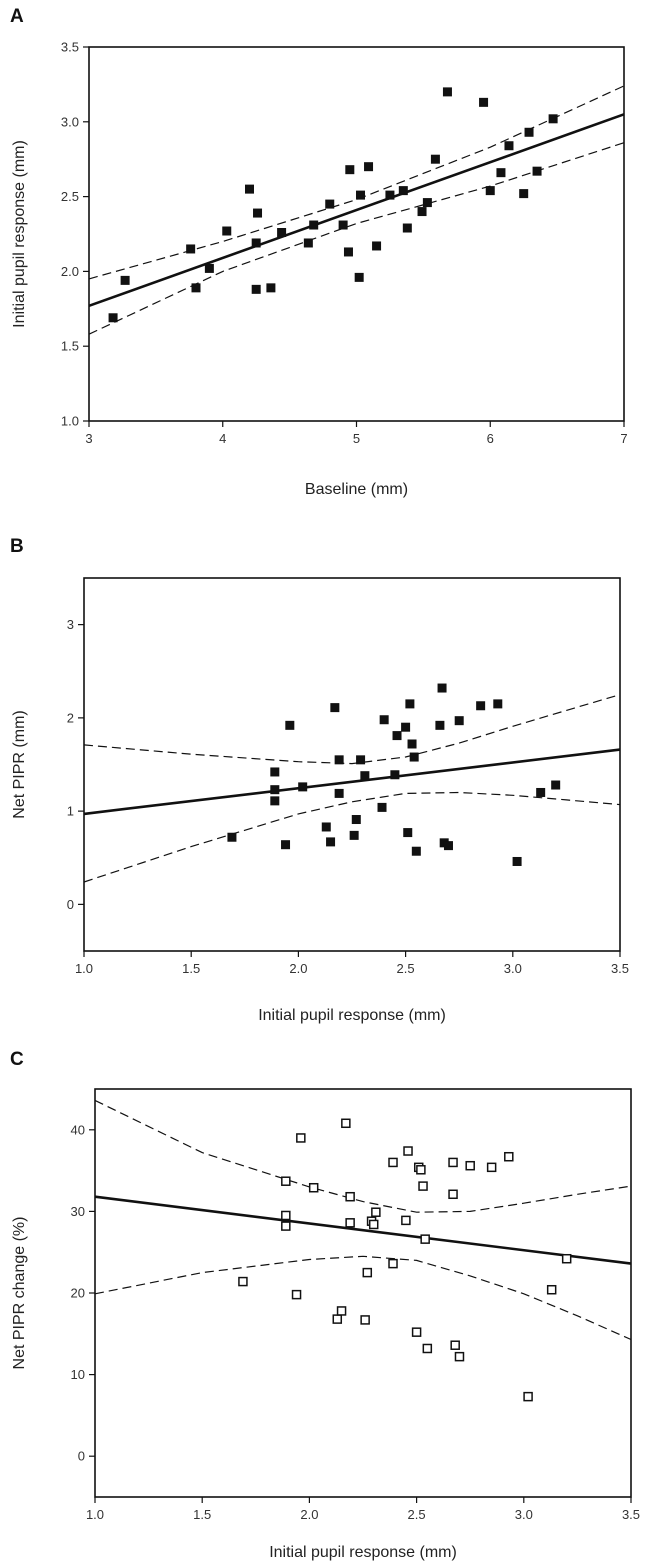  What do you see at coordinates (222, 438) in the screenshot?
I see `x-tick-label: 4` at bounding box center [222, 438].